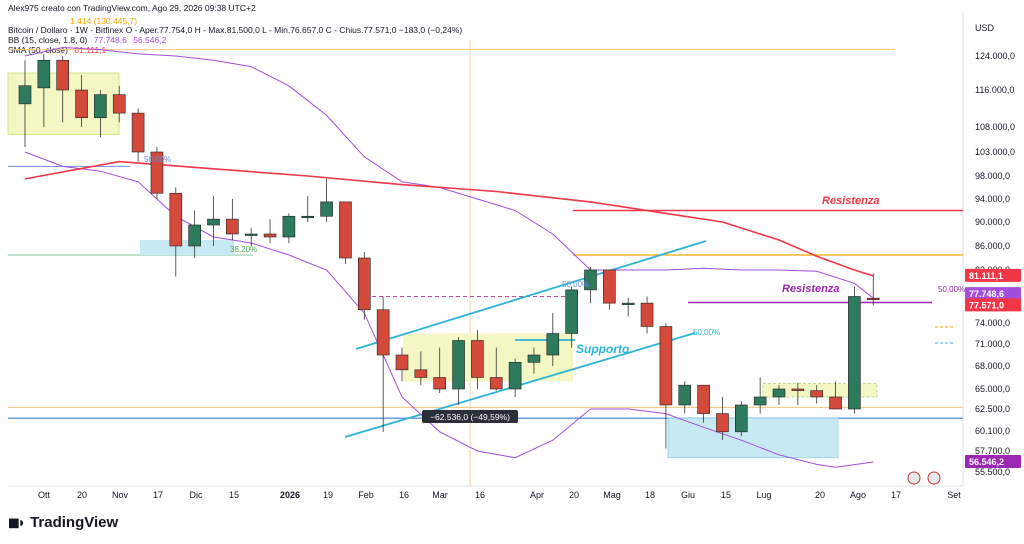 This screenshot has width=1024, height=544. What do you see at coordinates (440, 495) in the screenshot?
I see `x-tick-label: Mar` at bounding box center [440, 495].